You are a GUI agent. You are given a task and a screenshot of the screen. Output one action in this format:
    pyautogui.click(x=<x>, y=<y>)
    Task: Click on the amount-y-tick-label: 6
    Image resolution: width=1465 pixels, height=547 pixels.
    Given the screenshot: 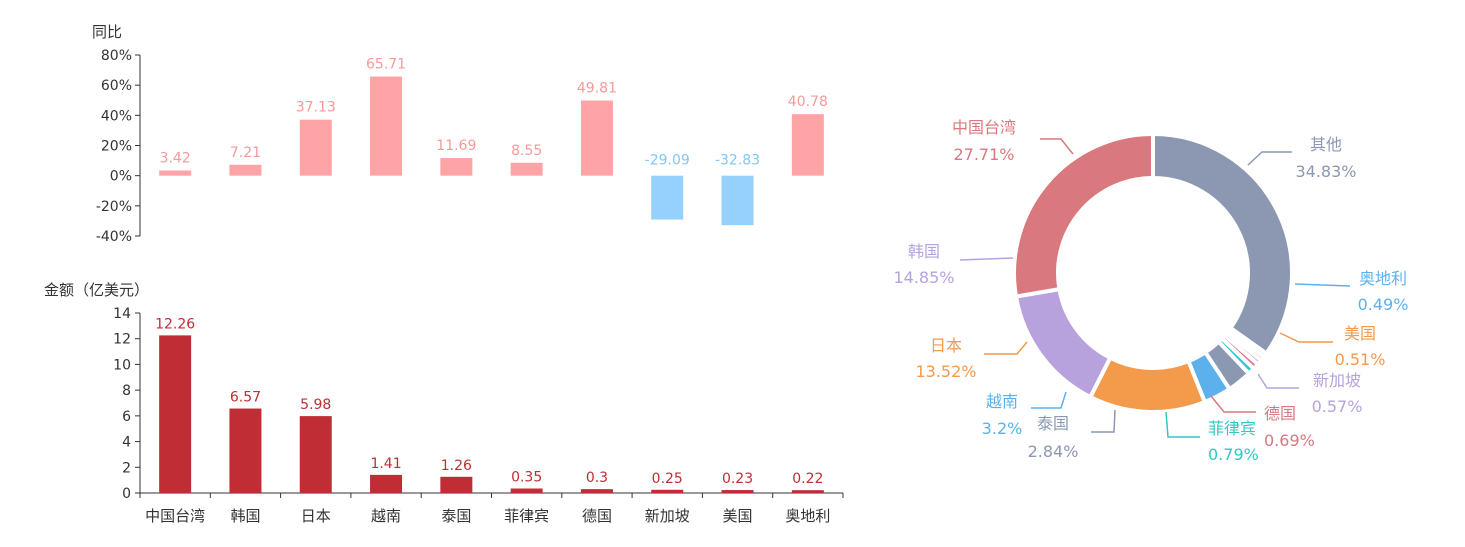 What is the action you would take?
    pyautogui.click(x=126, y=417)
    